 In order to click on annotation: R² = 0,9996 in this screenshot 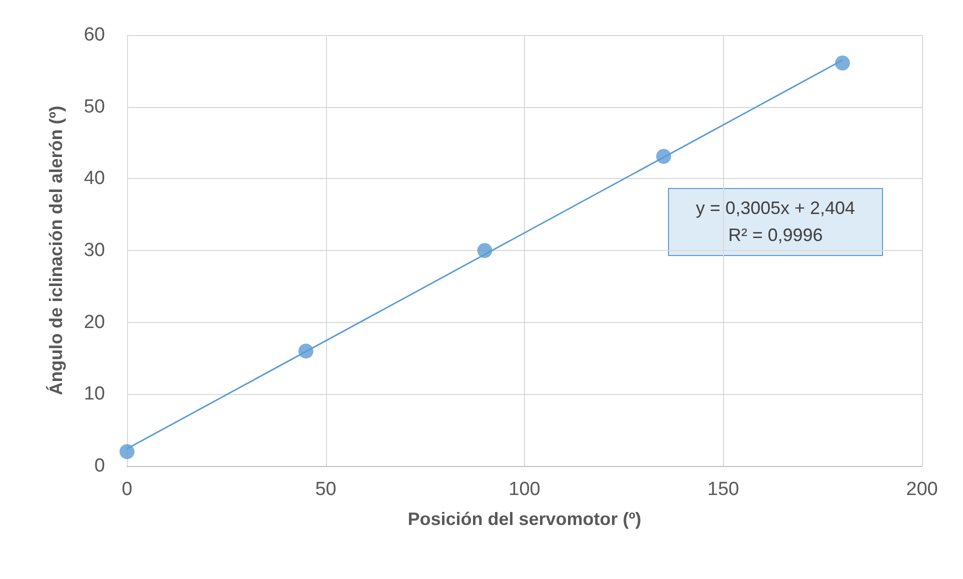, I will do `click(775, 235)`.